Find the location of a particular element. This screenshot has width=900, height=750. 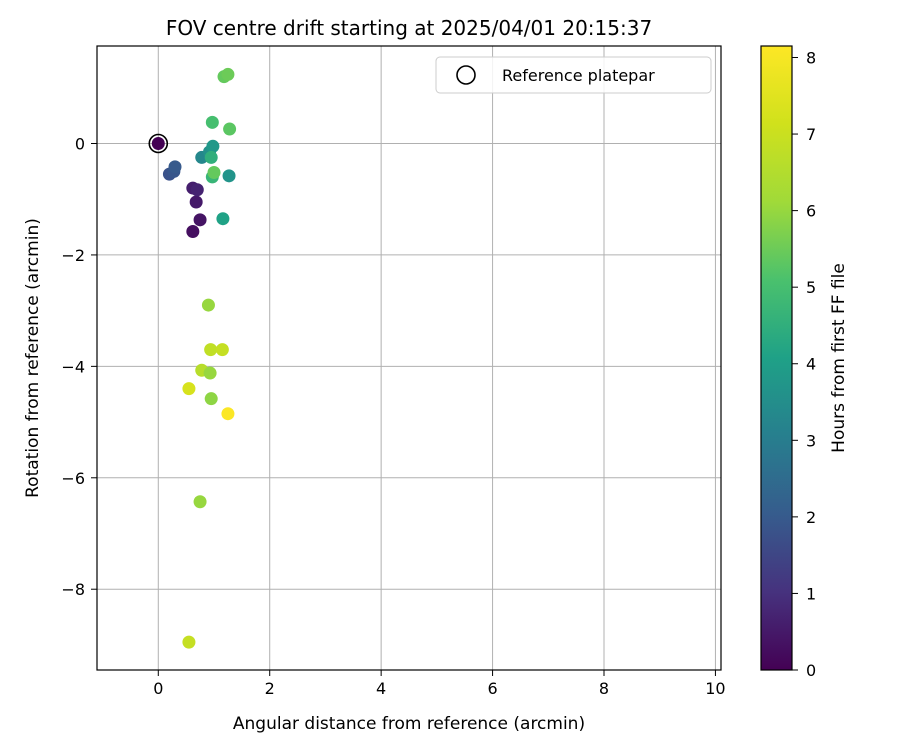

colorbar-tick-label: 5 is located at coordinates (811, 287).